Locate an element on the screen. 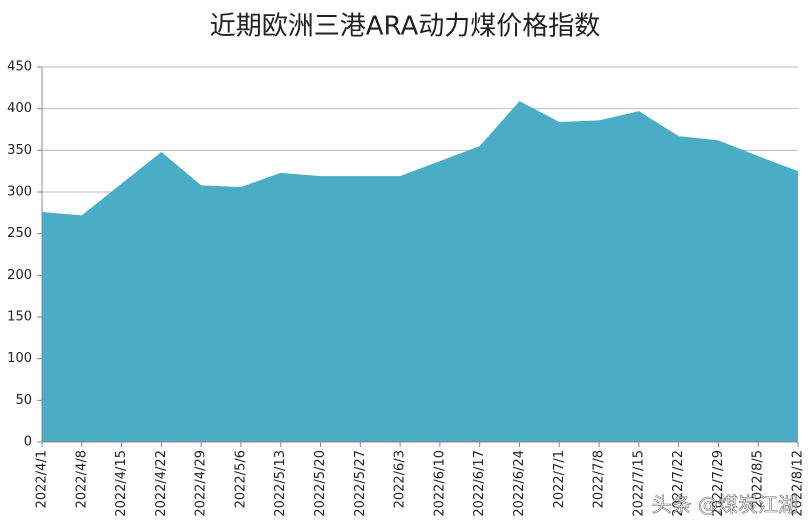 The height and width of the screenshot is (530, 812). y-tick-label: 400 is located at coordinates (19, 108).